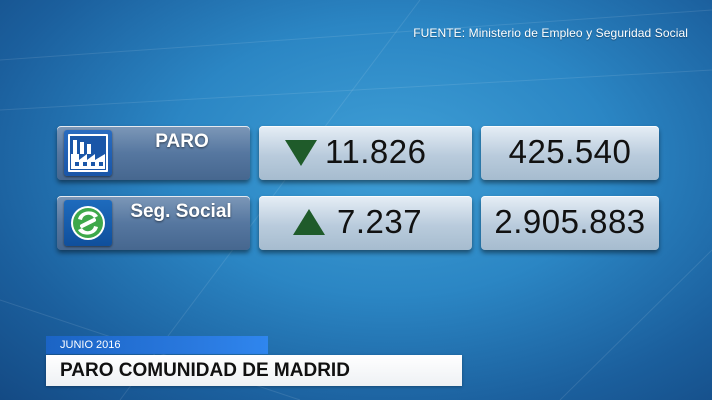  What do you see at coordinates (376, 151) in the screenshot?
I see `change-value: 11.826` at bounding box center [376, 151].